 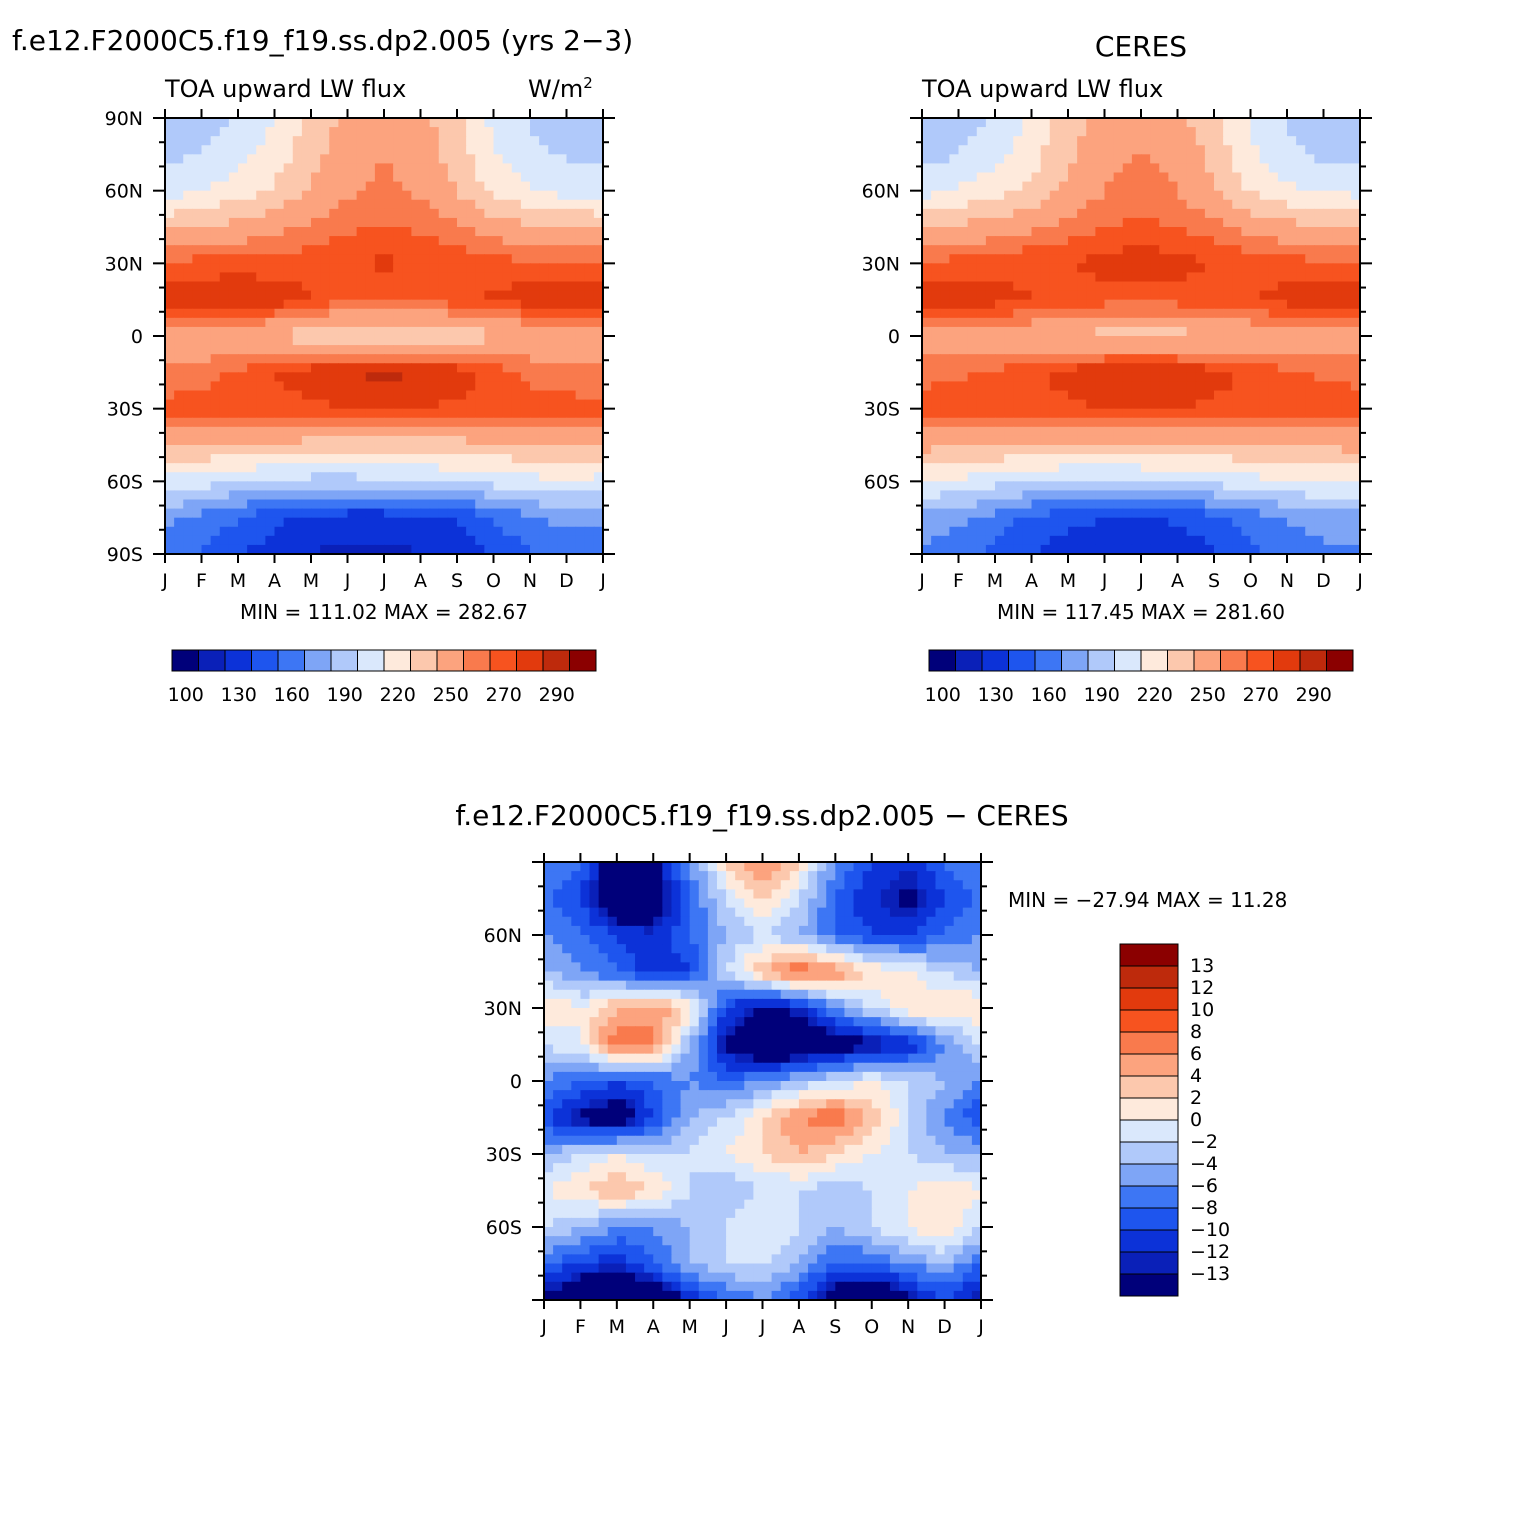 What do you see at coordinates (761, 815) in the screenshot?
I see `panel-diff-title: f.e12.F2000C5.f19_f19.ss.dp2.005 − CERES` at bounding box center [761, 815].